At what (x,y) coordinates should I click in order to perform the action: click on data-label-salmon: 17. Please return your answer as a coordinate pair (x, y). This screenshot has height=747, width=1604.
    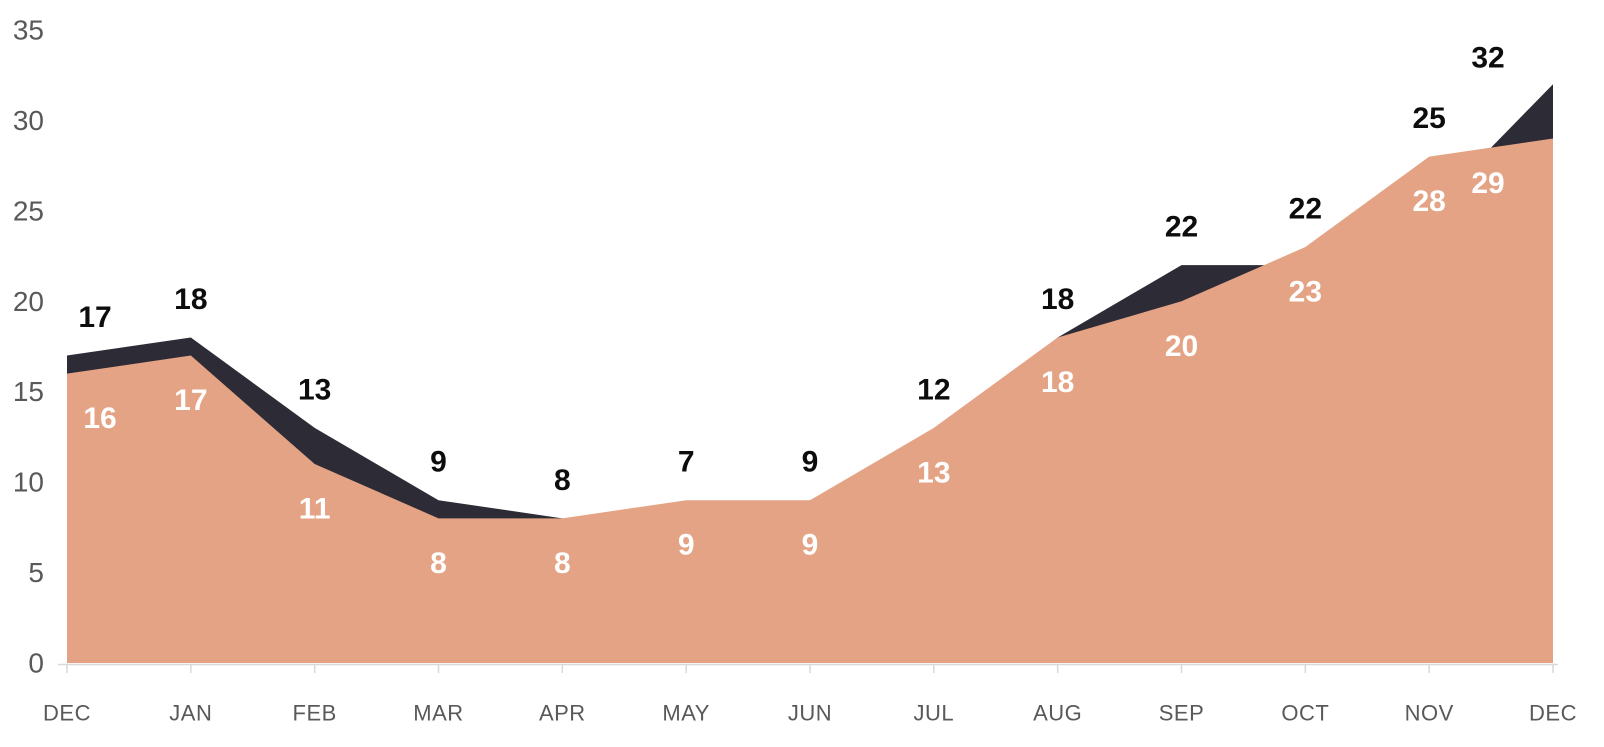
    Looking at the image, I should click on (190, 400).